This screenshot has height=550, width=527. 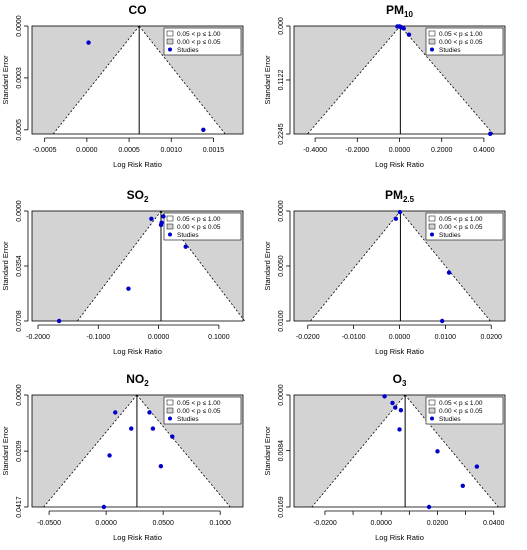 I want to click on x-tick-label: 0.1000, so click(x=220, y=523).